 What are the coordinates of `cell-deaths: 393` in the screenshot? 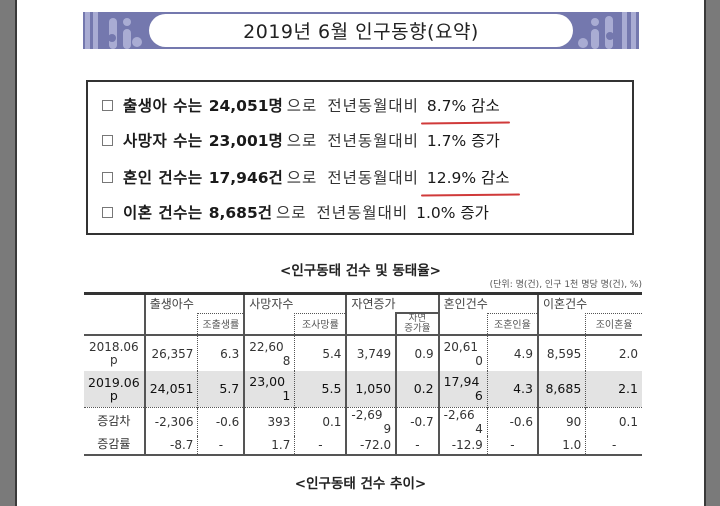 It's located at (269, 421).